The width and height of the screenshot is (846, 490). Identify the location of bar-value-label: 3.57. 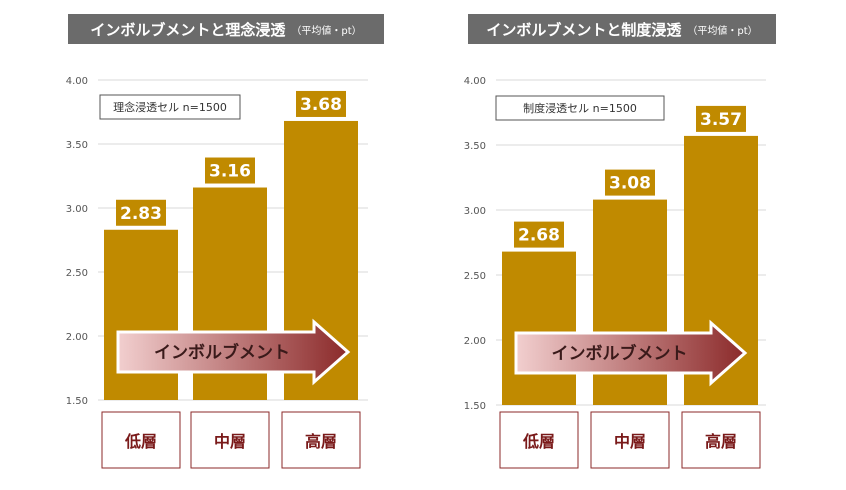
(721, 120).